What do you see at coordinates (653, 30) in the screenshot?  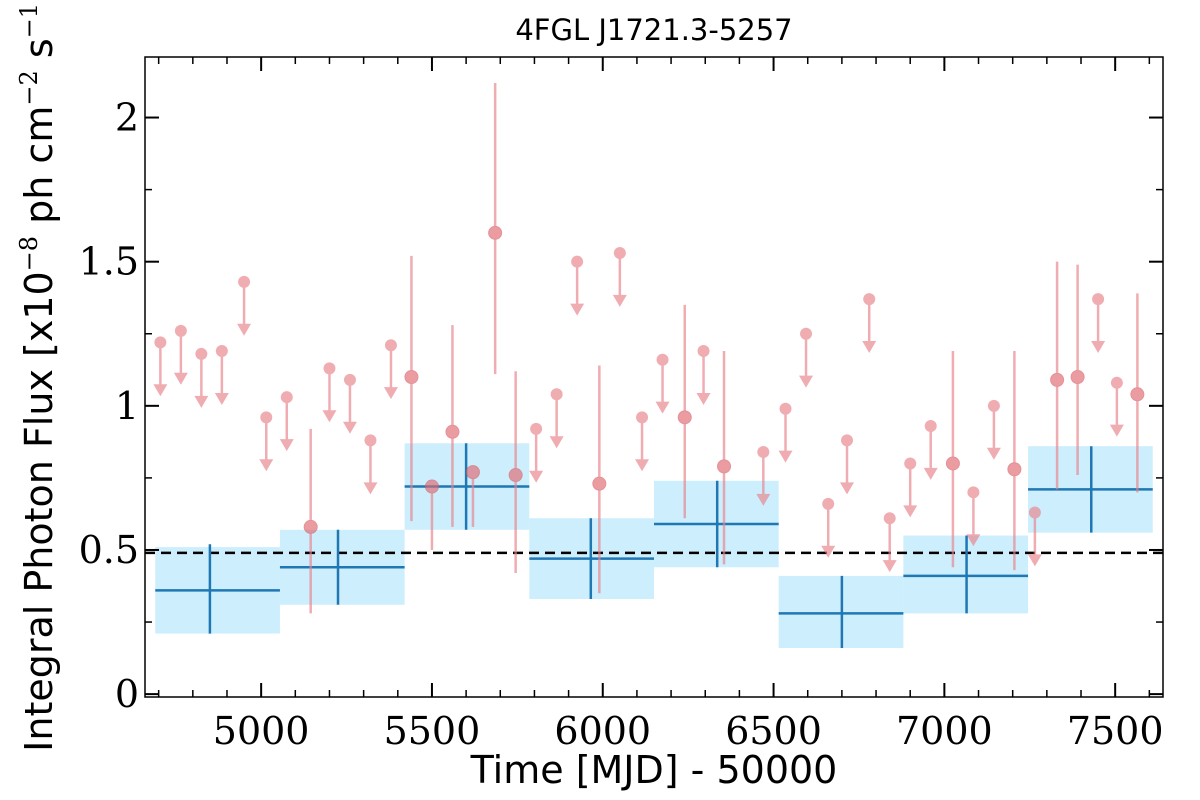 I see `chart-title: 4FGL J1721.3-5257` at bounding box center [653, 30].